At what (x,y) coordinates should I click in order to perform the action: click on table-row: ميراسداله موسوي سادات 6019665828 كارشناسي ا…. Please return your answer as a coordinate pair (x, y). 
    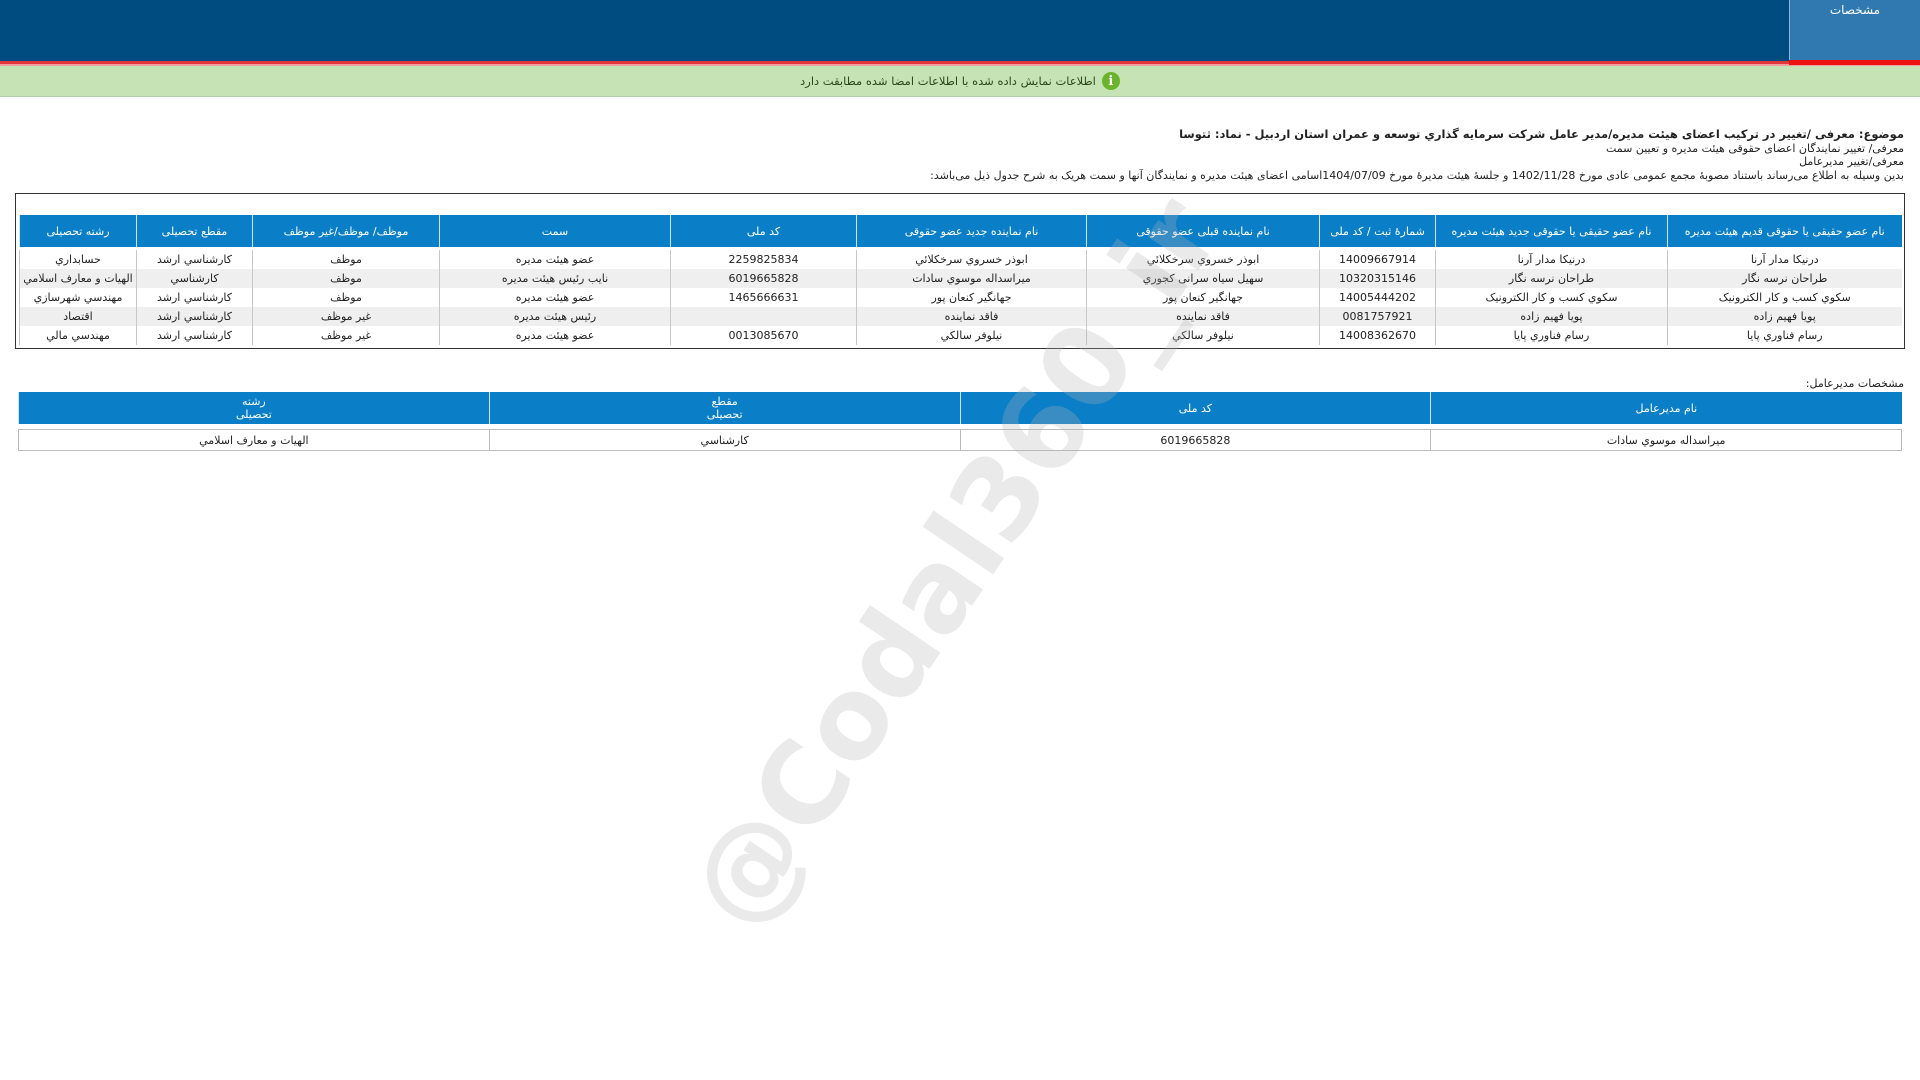
    Looking at the image, I should click on (960, 440).